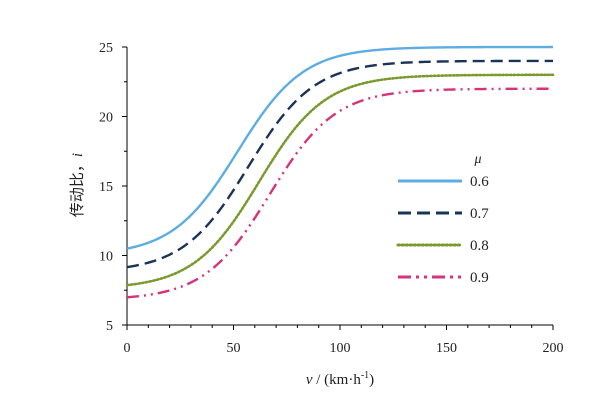 This screenshot has width=615, height=404. What do you see at coordinates (553, 348) in the screenshot?
I see `x-tick-label: 200` at bounding box center [553, 348].